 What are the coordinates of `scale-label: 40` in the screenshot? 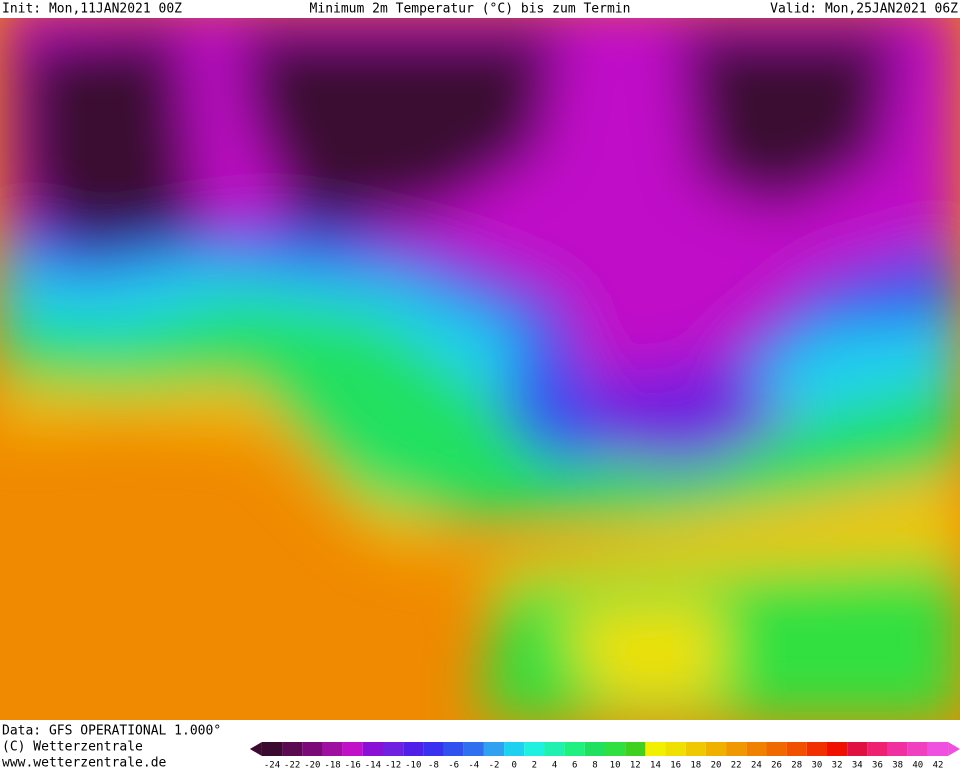 It's located at (917, 766).